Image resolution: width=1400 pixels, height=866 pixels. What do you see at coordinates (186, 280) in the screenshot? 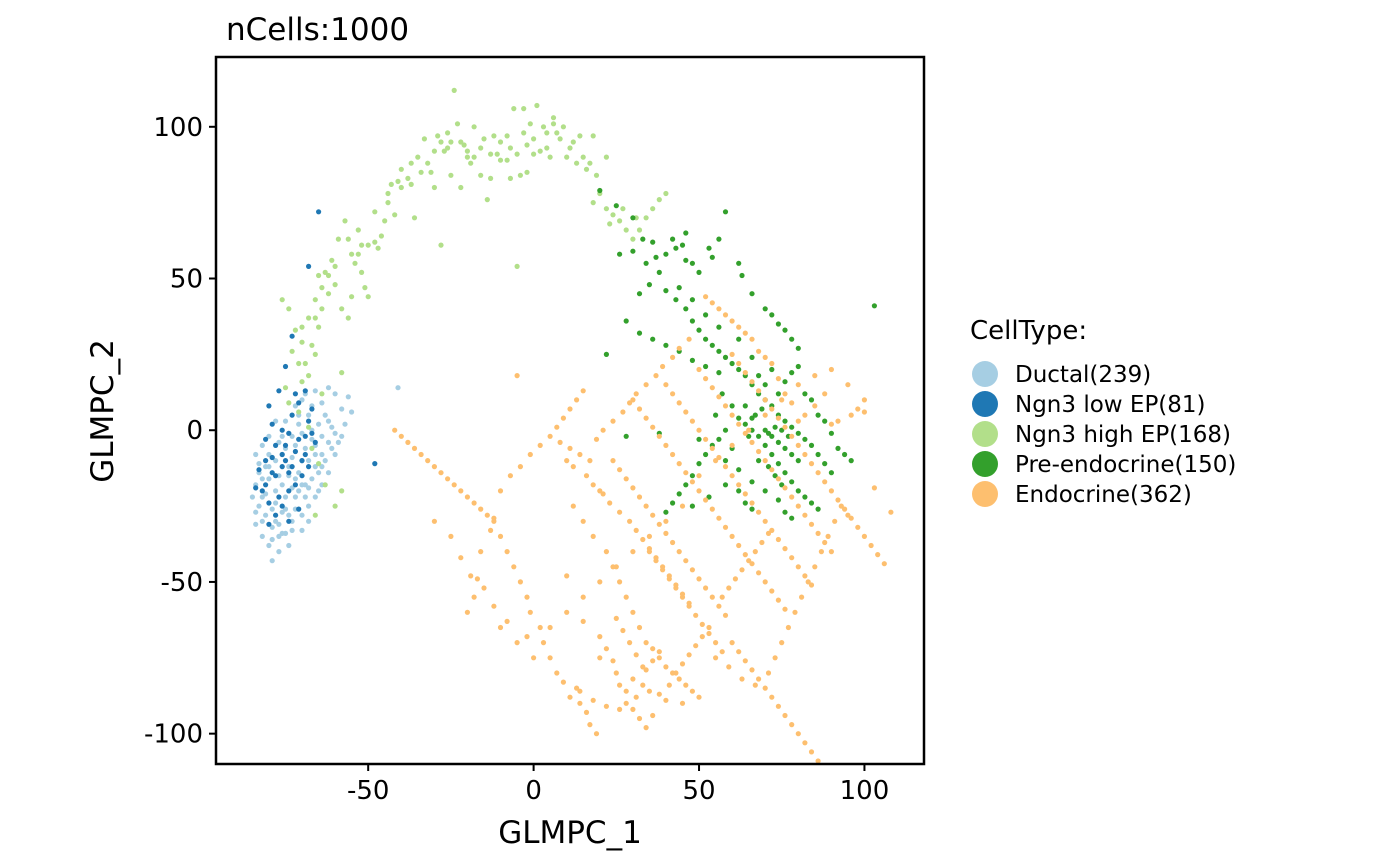
I see `y-tick-label: 50` at bounding box center [186, 280].